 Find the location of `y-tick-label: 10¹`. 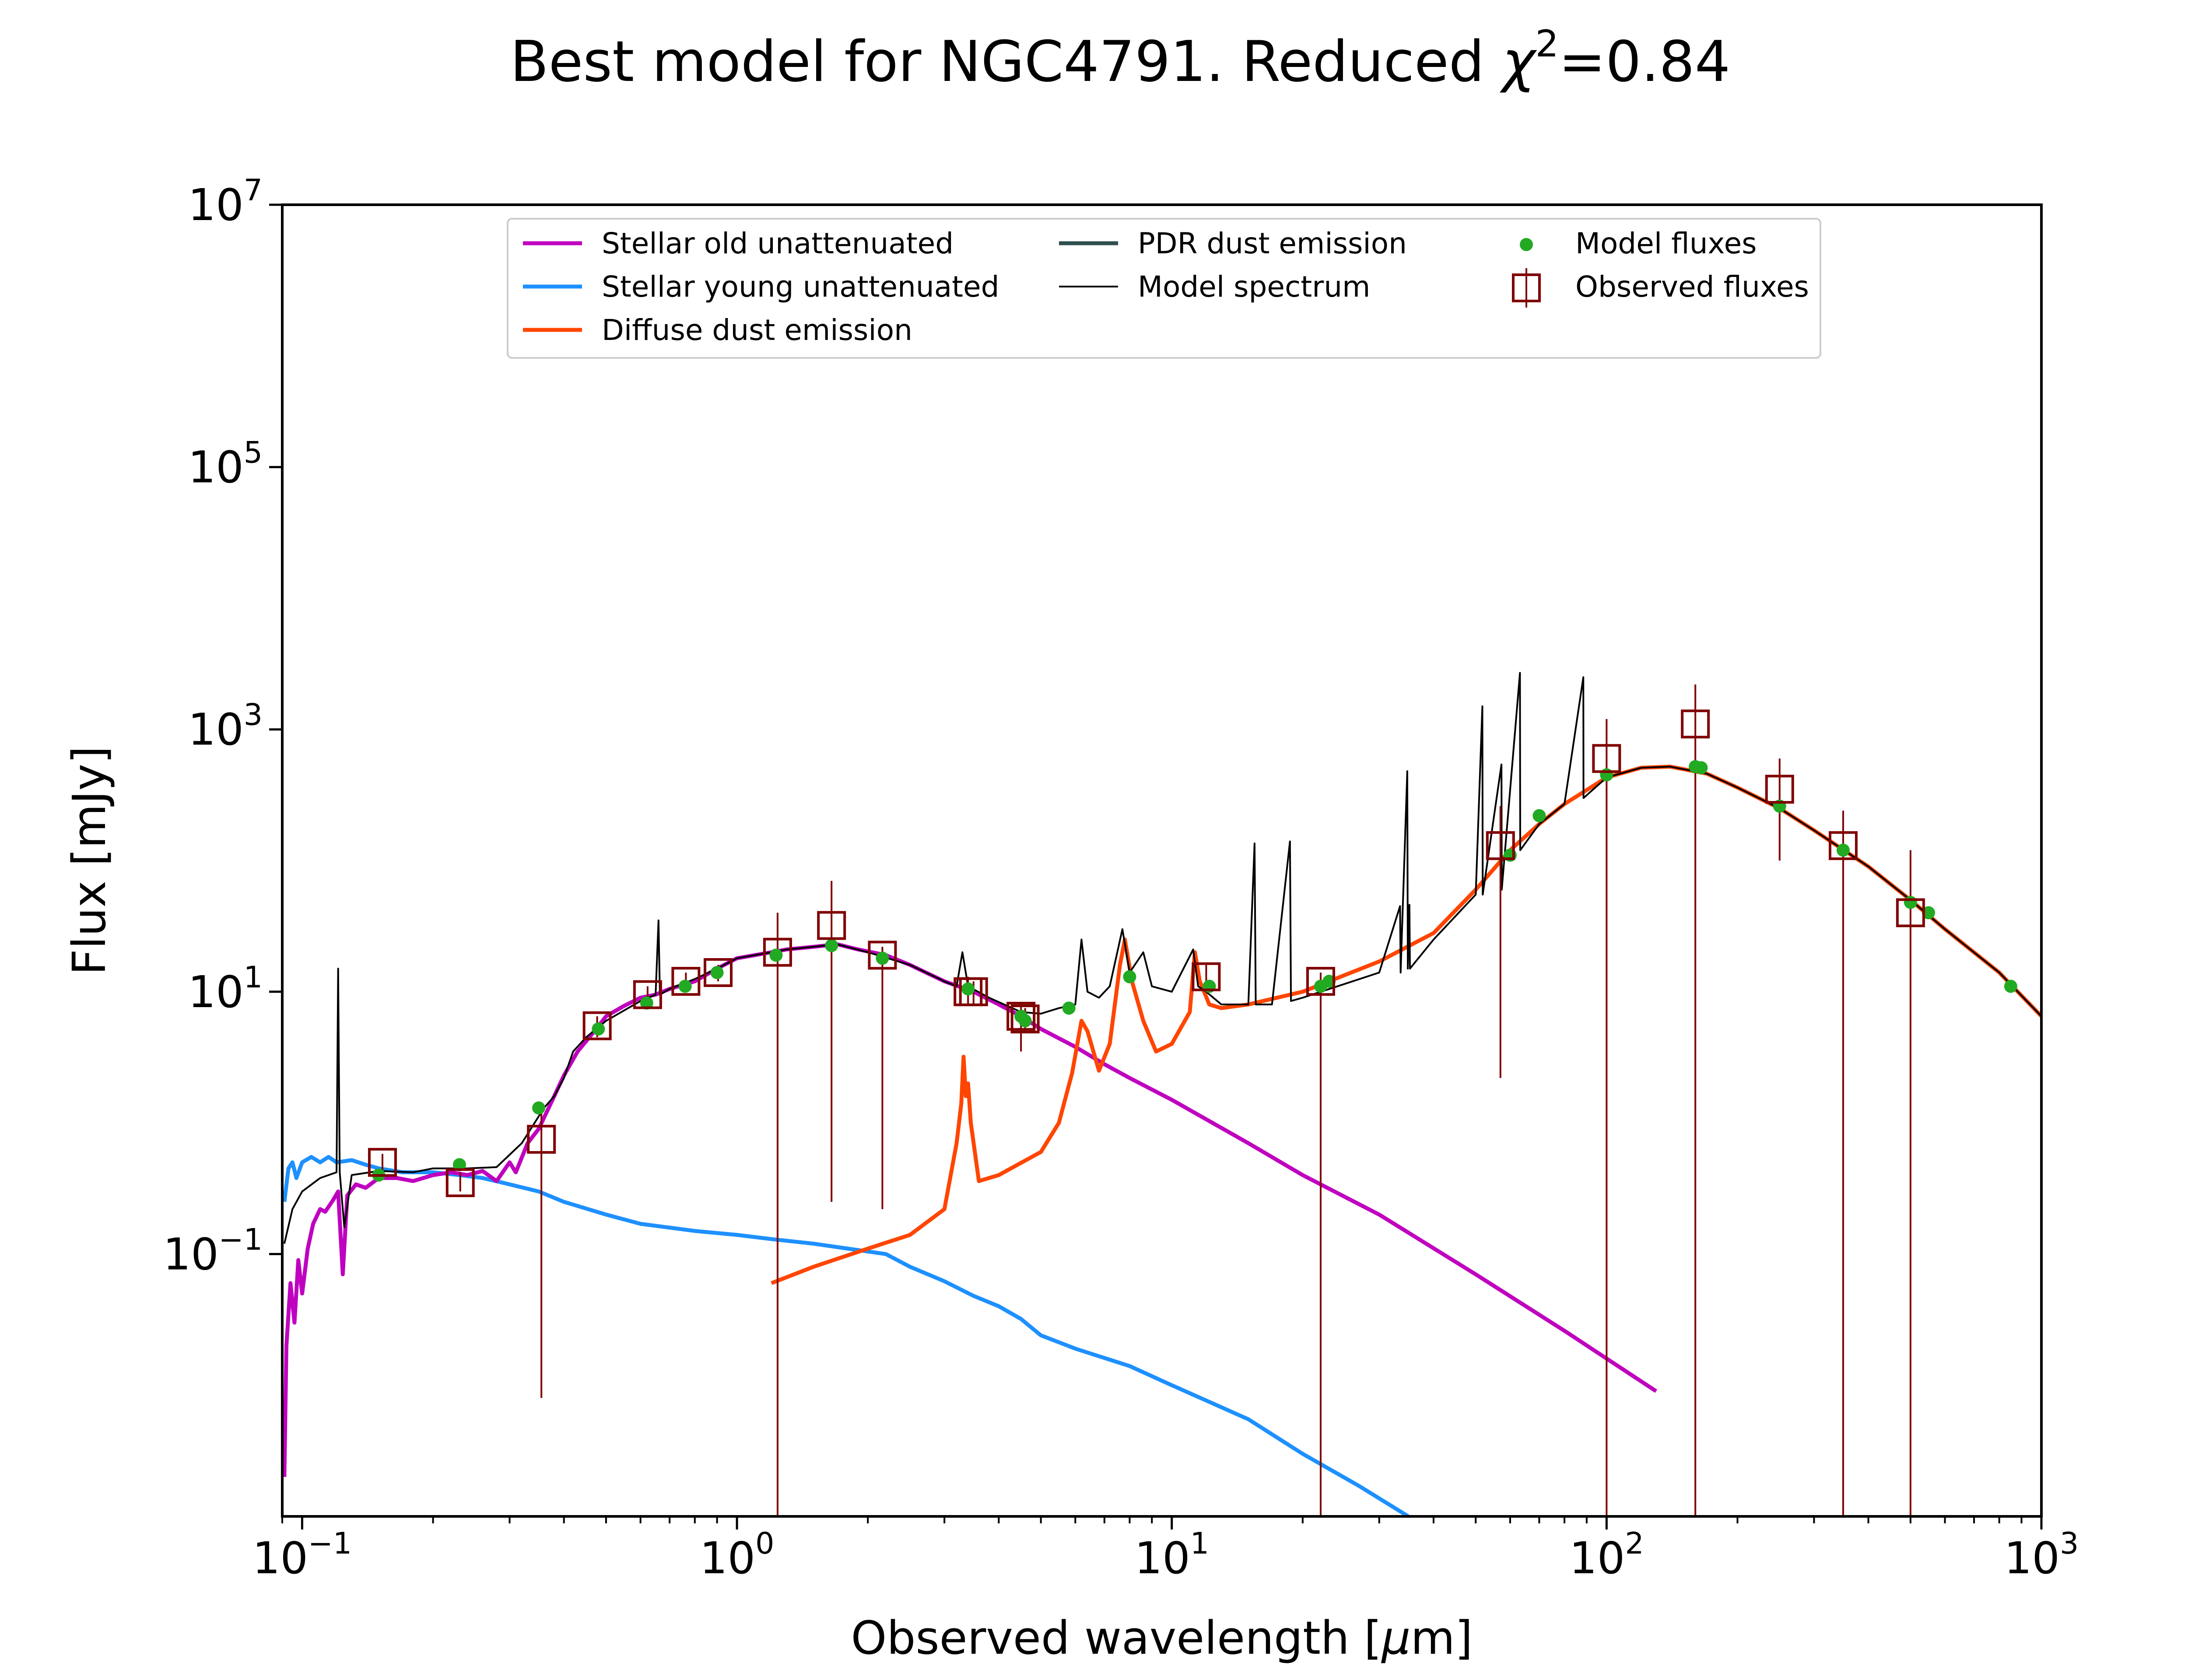

y-tick-label: 10¹ is located at coordinates (226, 989).